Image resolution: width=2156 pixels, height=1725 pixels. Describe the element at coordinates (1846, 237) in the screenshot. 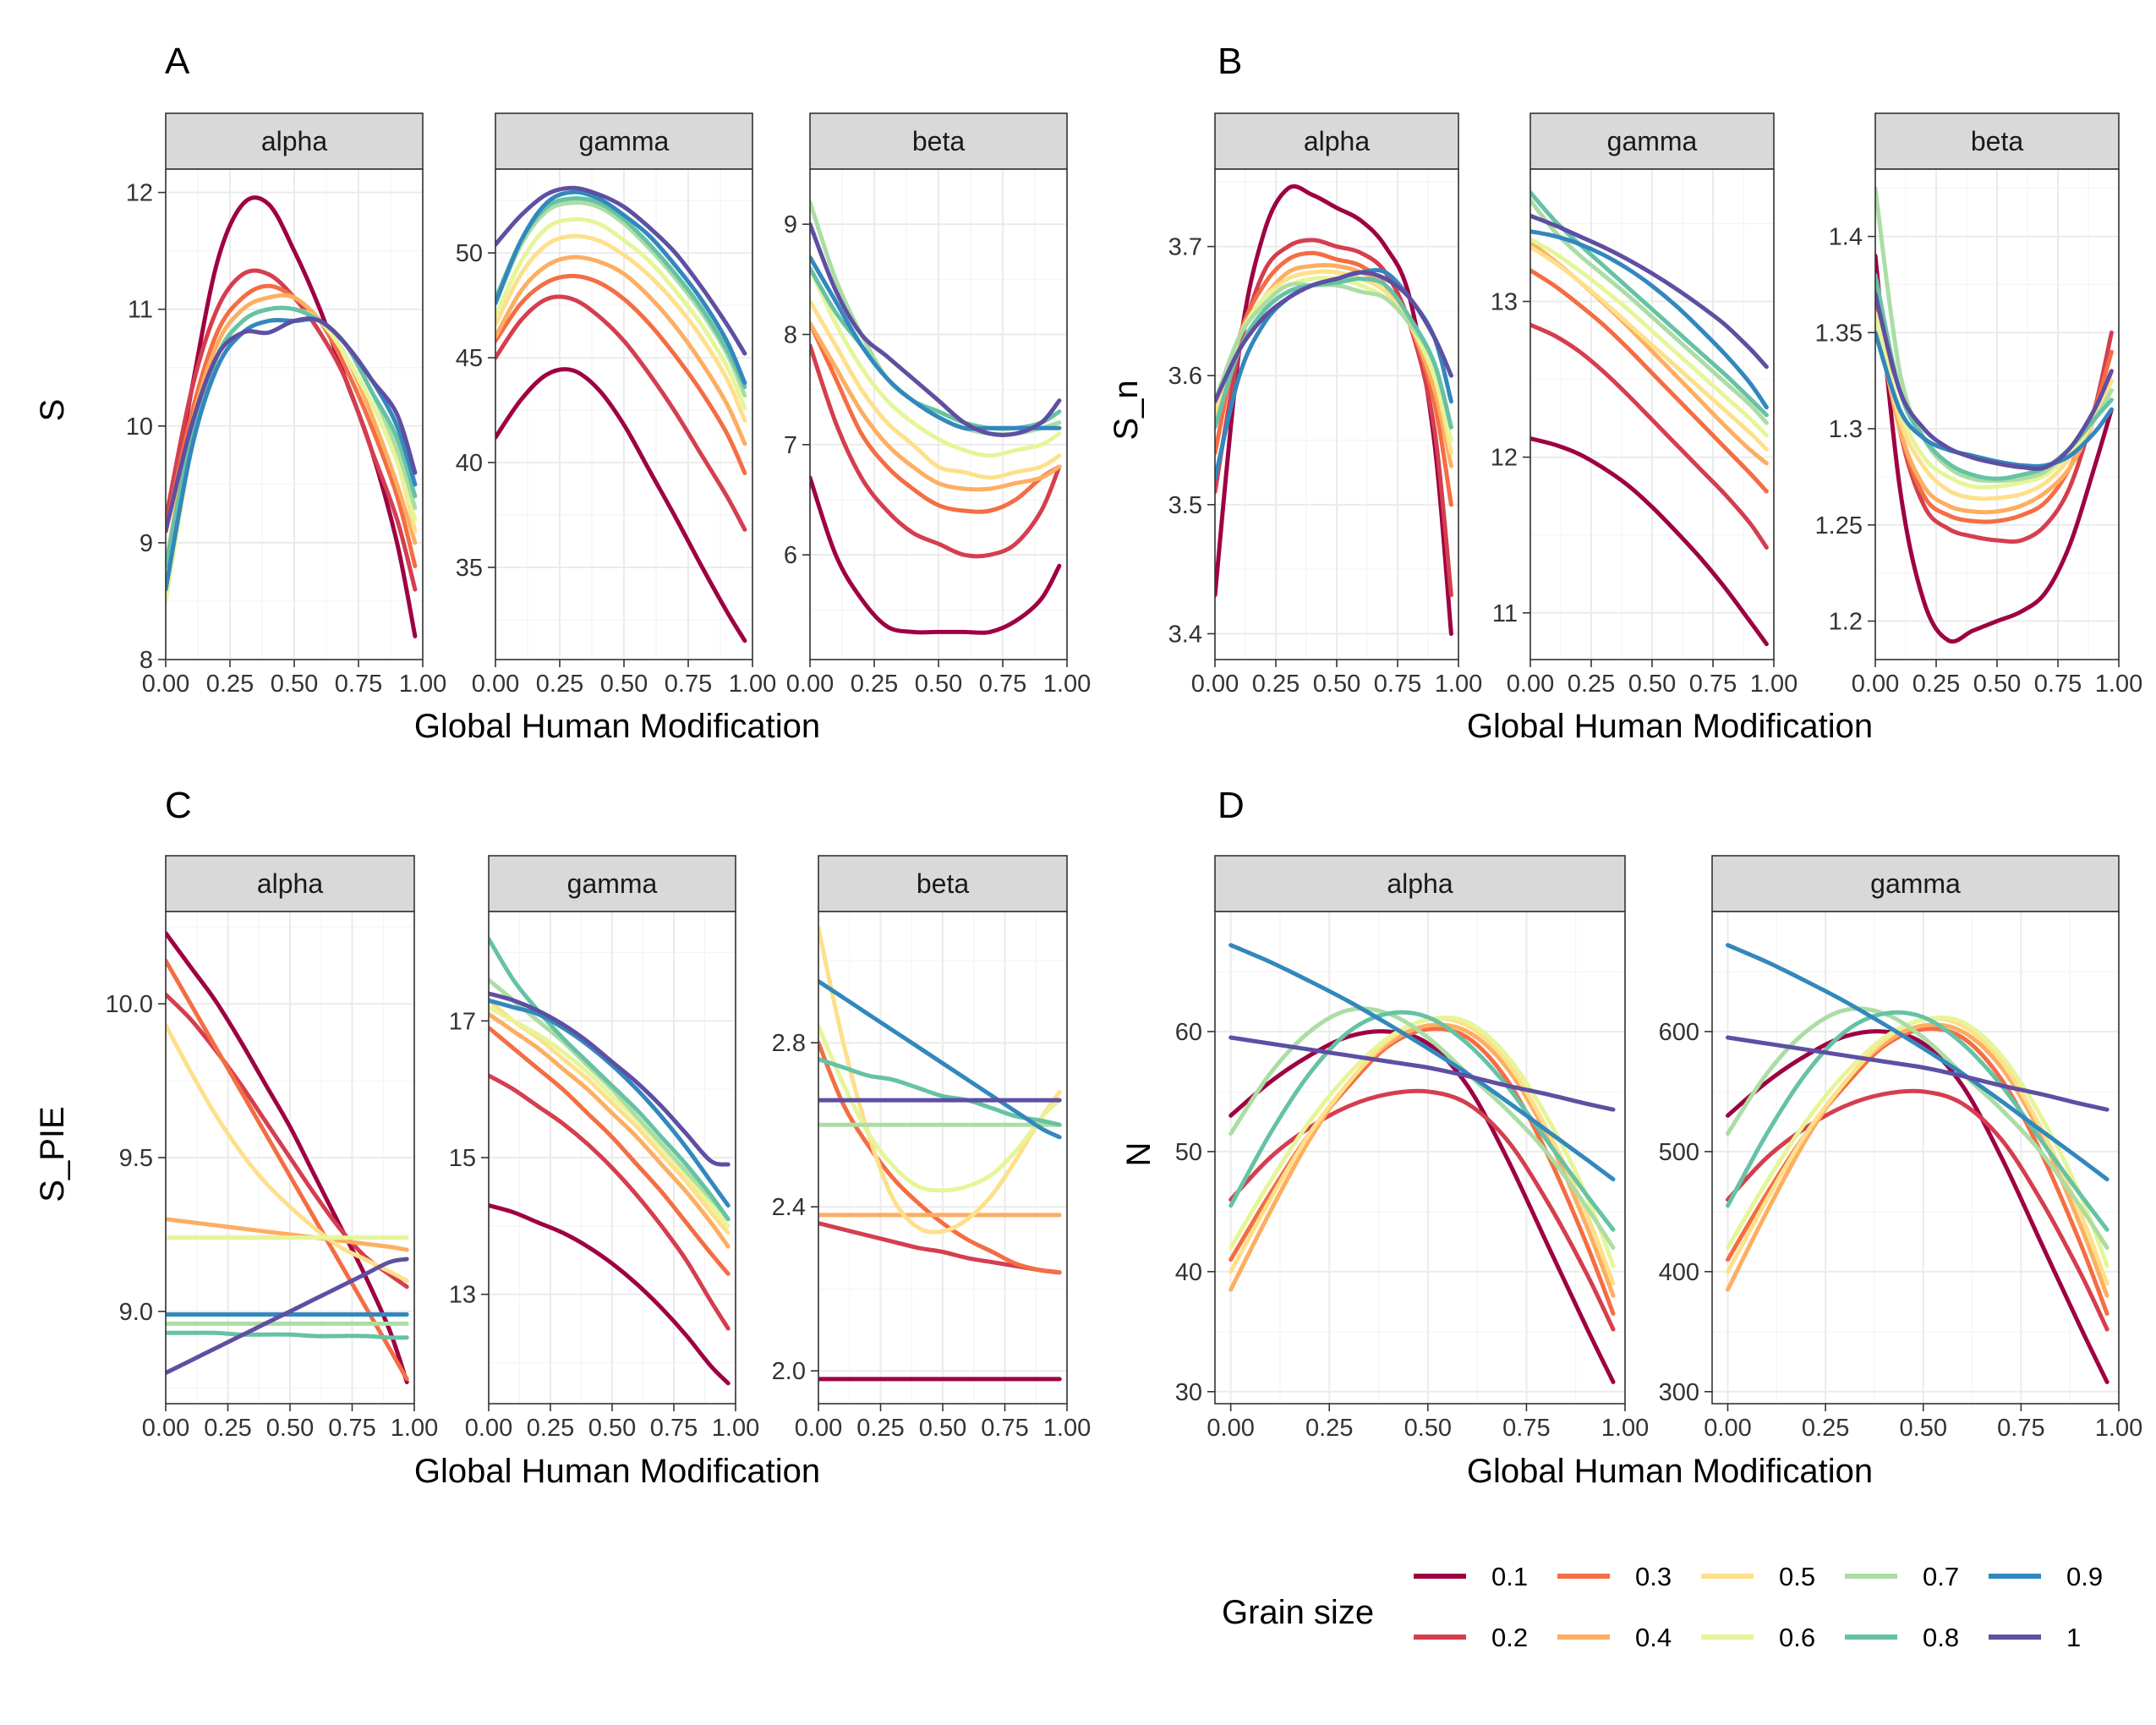

I see `y-tick-label: 1.4` at that location.